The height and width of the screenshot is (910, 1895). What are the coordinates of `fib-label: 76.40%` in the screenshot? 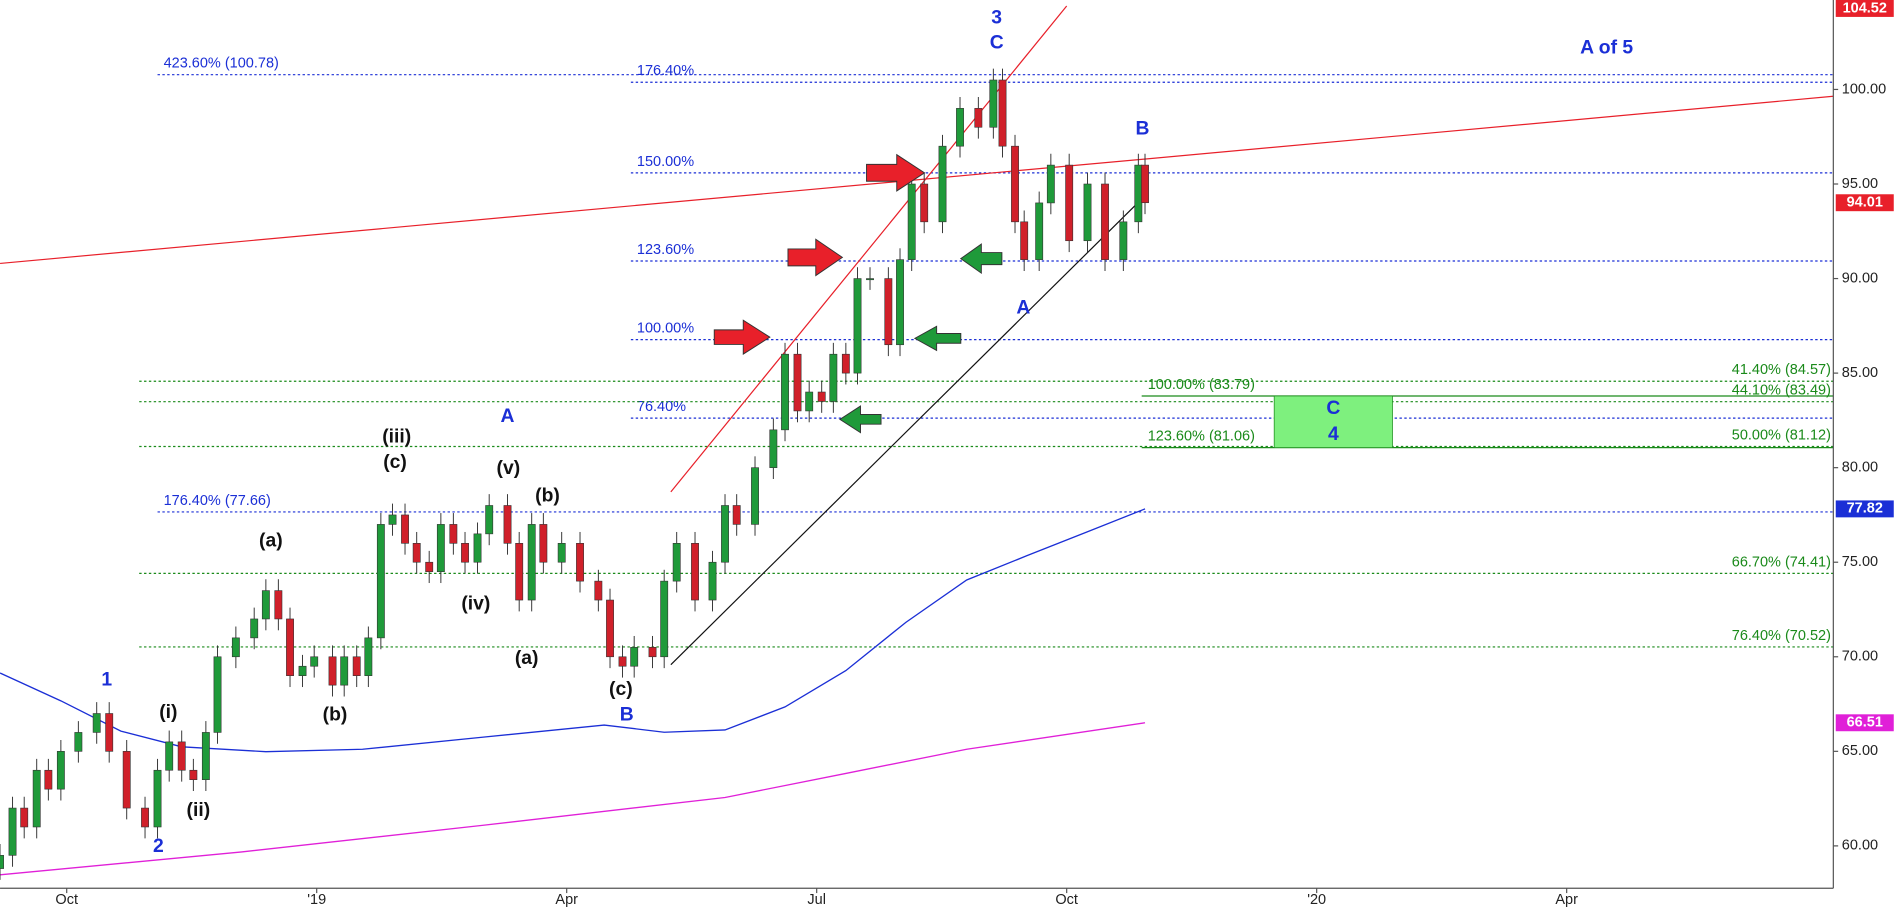 It's located at (661, 407).